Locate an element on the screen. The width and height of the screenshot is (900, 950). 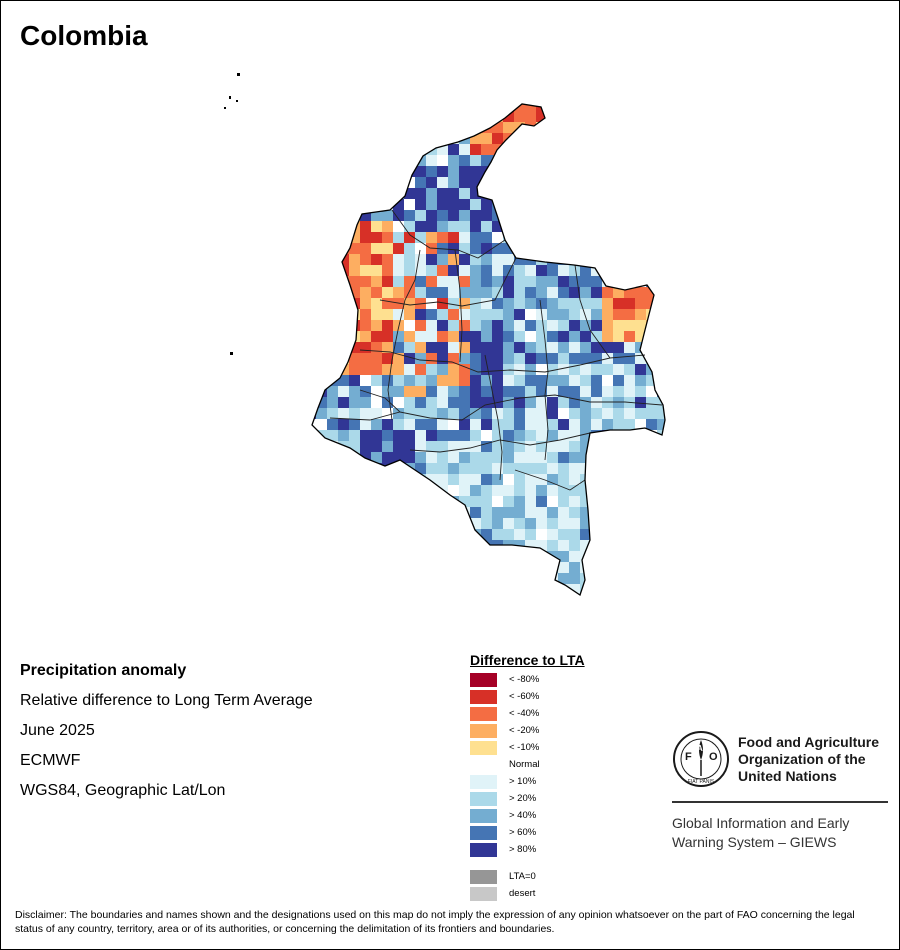
legend-item-label: > 20% is located at coordinates (523, 798).